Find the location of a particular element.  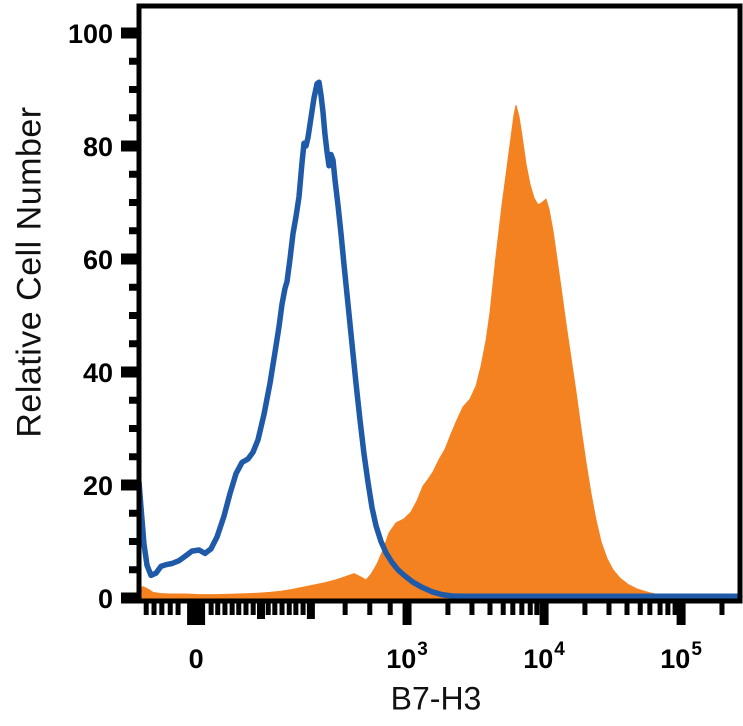

y-tick-label: 20 is located at coordinates (98, 486).